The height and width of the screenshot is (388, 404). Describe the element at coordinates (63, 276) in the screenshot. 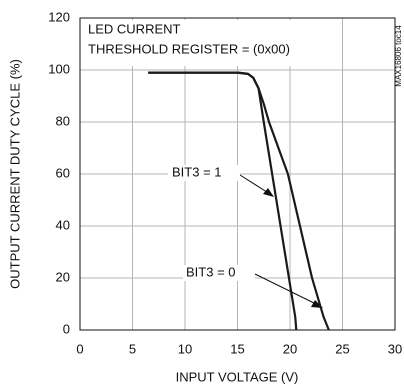

I see `y-tick-label: 20` at that location.